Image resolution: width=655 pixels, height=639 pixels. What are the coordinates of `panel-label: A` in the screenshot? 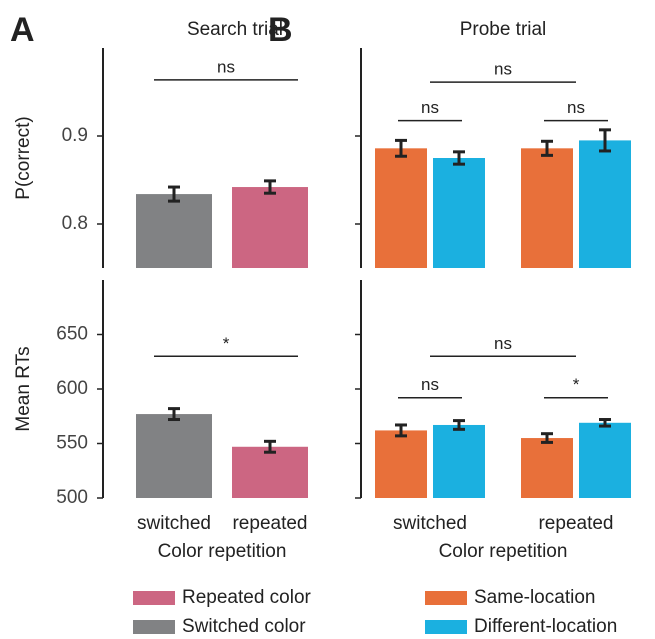 It's located at (22, 30).